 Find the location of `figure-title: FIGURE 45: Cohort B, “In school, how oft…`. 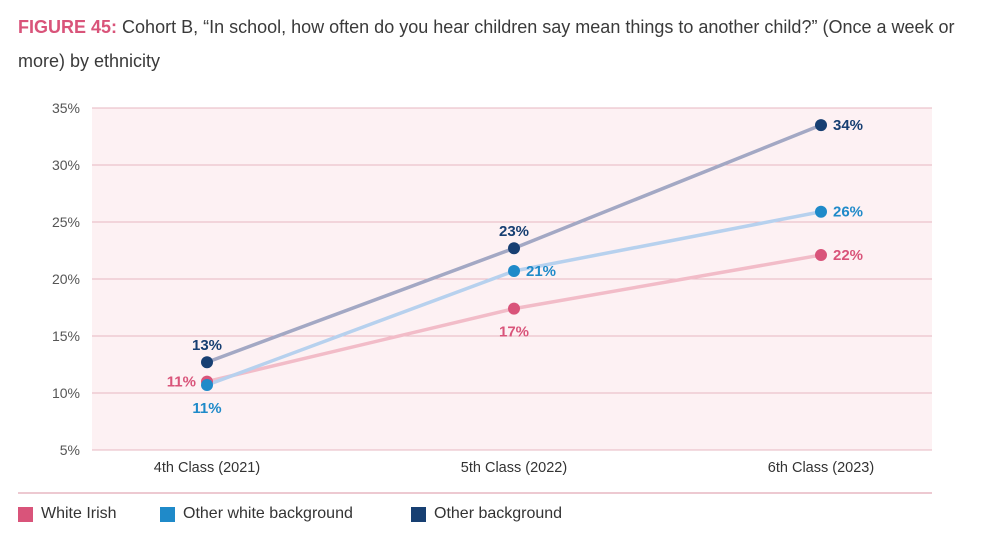

figure-title: FIGURE 45: Cohort B, “In school, how oft… is located at coordinates (503, 44).